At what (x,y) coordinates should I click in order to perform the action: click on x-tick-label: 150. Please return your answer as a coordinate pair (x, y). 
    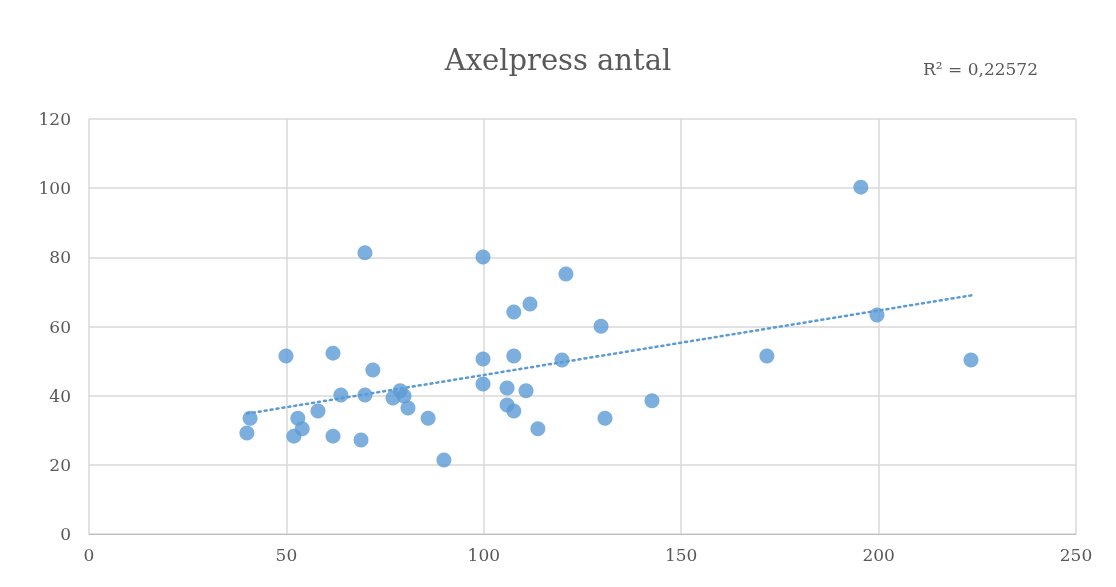
    Looking at the image, I should click on (681, 554).